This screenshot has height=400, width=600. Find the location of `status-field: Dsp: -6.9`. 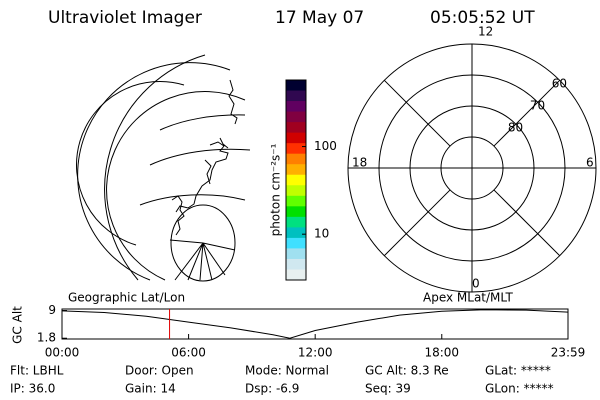

status-field: Dsp: -6.9 is located at coordinates (272, 389).